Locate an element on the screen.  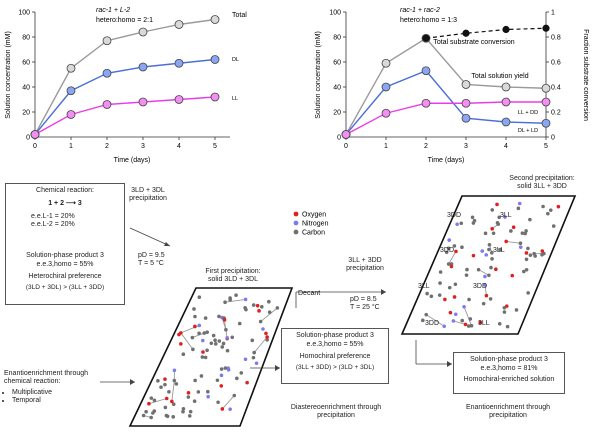
series-line-dashed is located at coordinates (486, 33).